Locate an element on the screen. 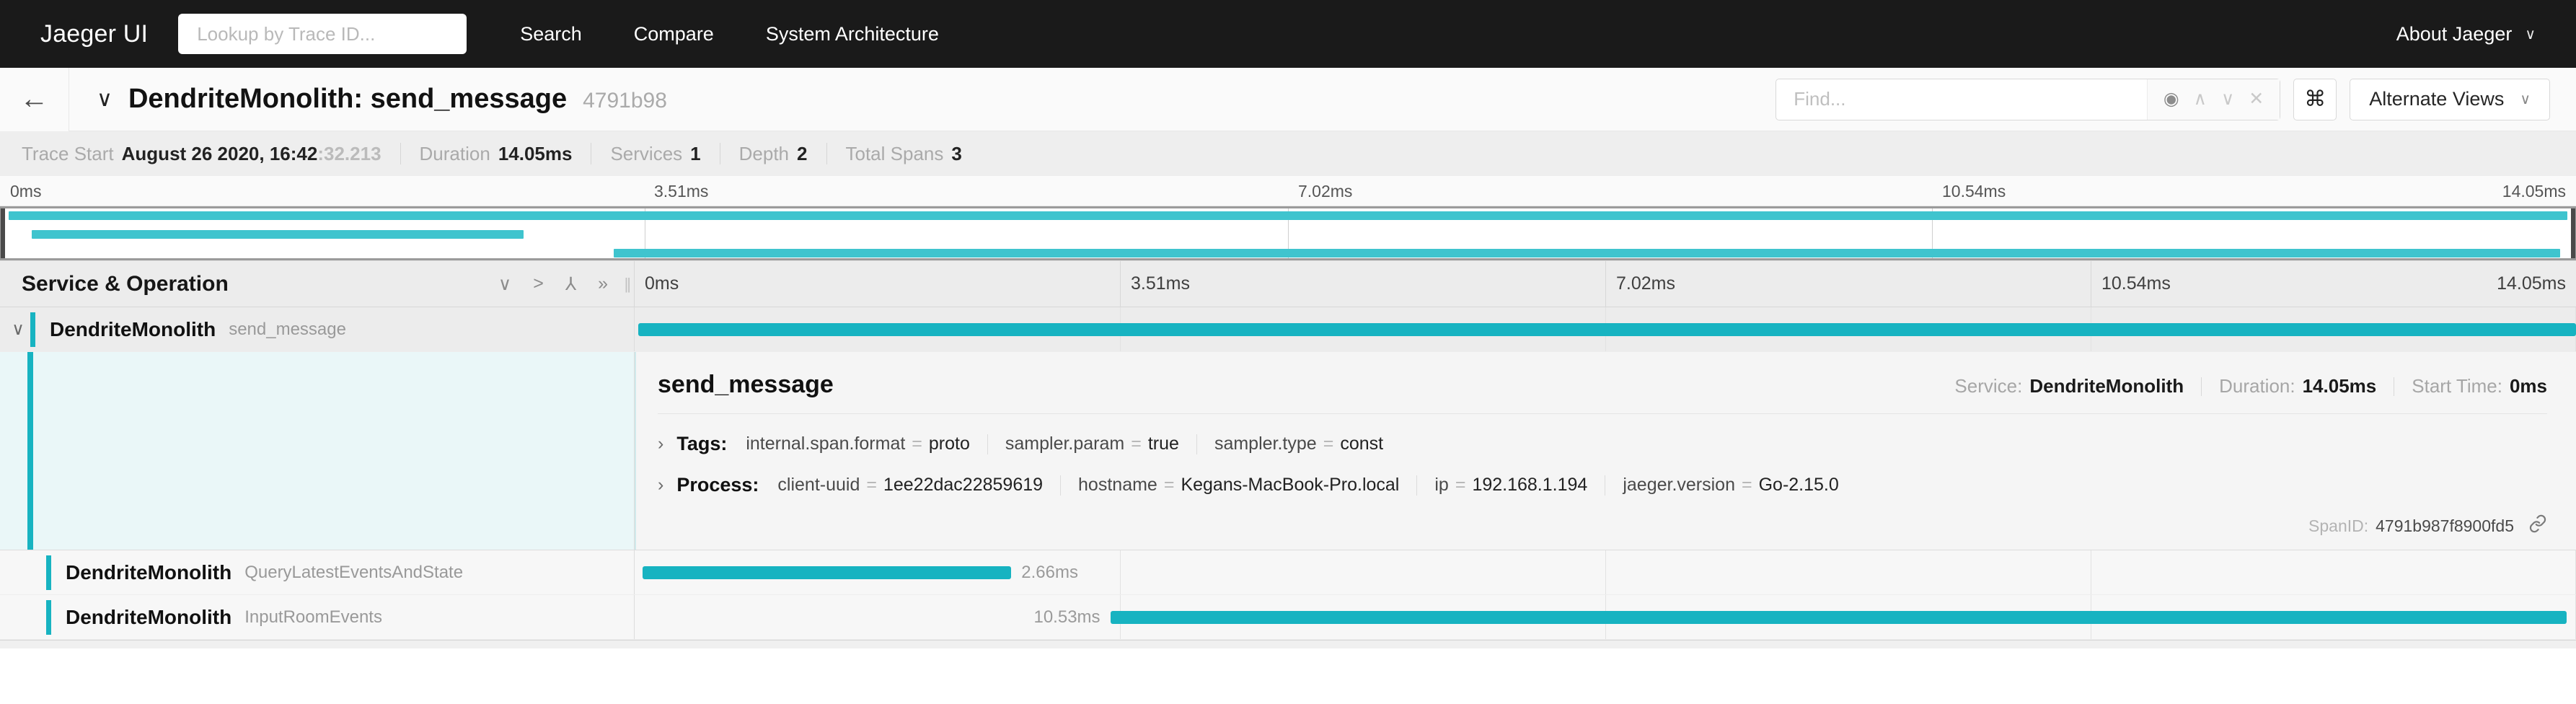 The width and height of the screenshot is (2576, 704). stat-label: Start Time: is located at coordinates (2457, 386).